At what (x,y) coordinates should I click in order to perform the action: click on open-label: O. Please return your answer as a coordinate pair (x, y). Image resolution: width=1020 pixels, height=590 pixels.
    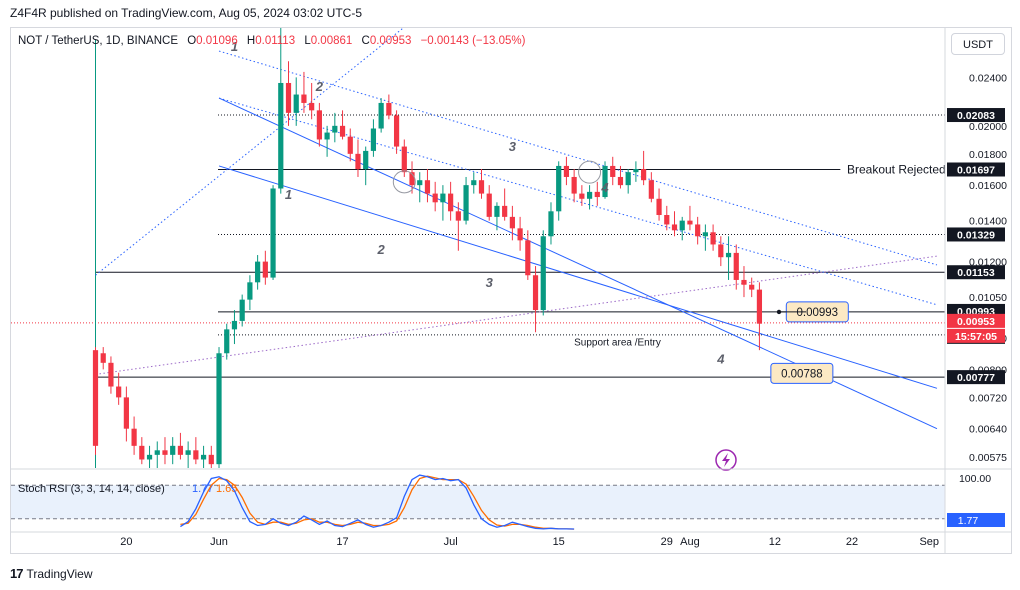
    Looking at the image, I should click on (192, 41).